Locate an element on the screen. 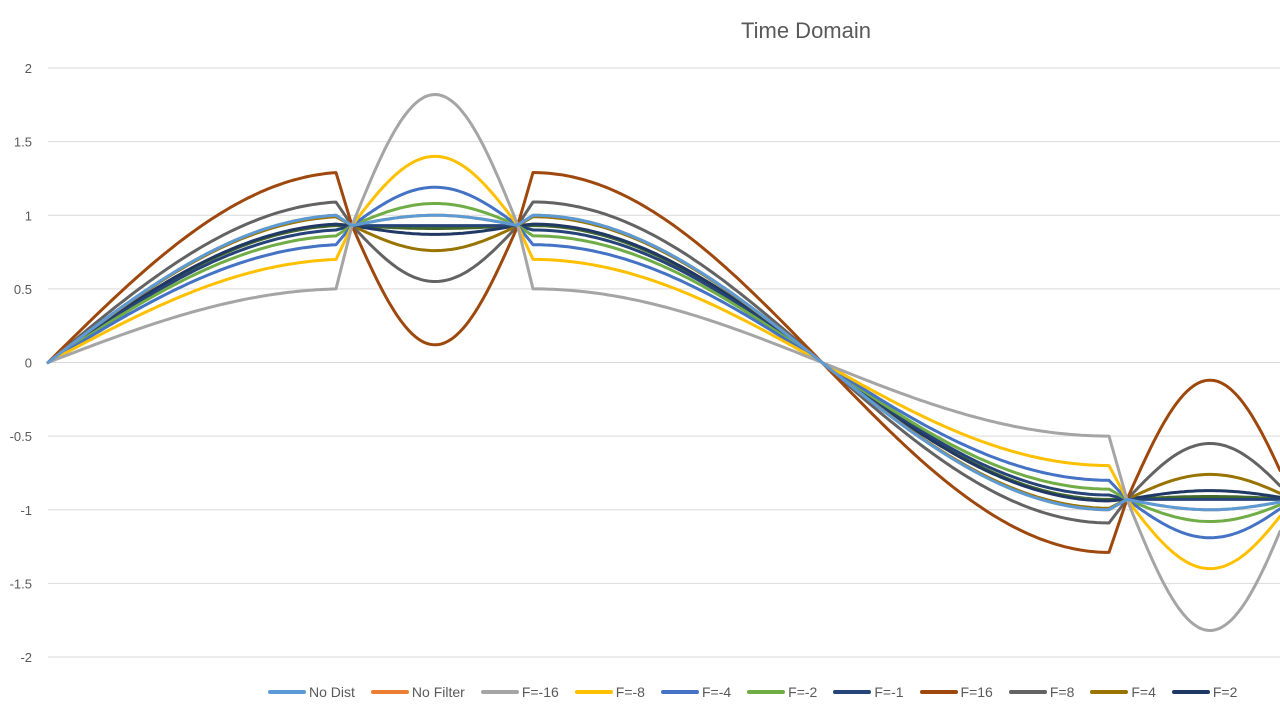  y-tick-label: 1.5 is located at coordinates (23, 142).